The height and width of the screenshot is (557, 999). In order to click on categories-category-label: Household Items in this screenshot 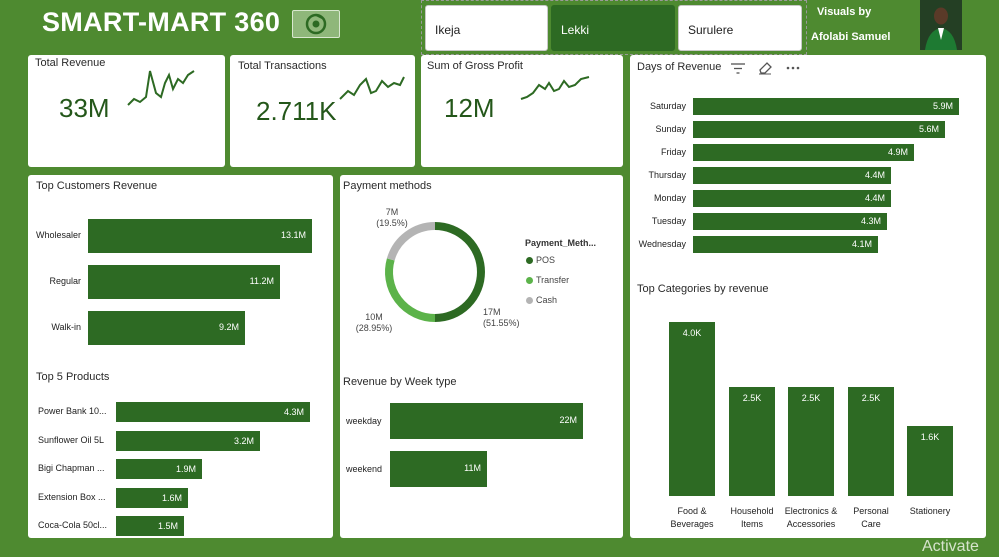, I will do `click(752, 518)`.